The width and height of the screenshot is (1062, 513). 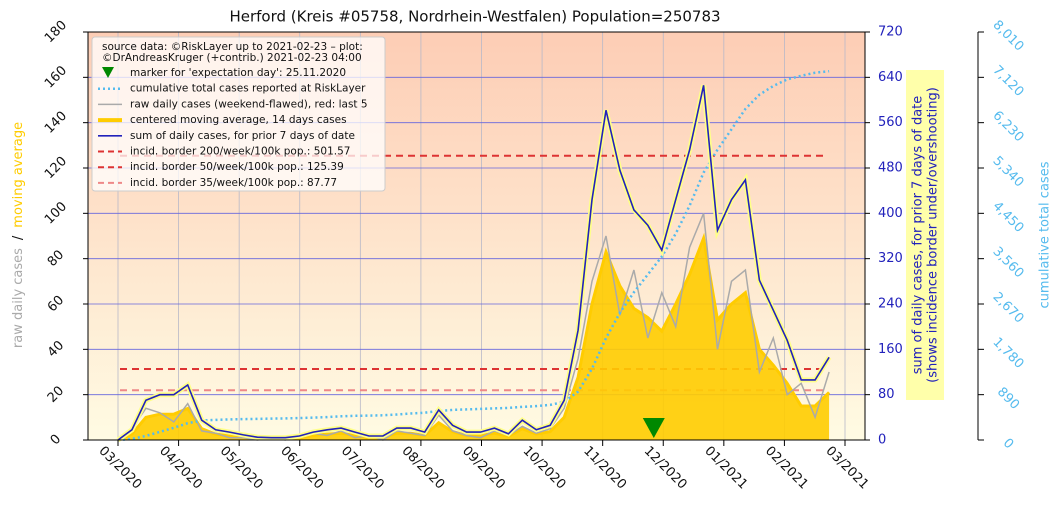 I want to click on y3-tick-label: 2,670, so click(x=1008, y=308).